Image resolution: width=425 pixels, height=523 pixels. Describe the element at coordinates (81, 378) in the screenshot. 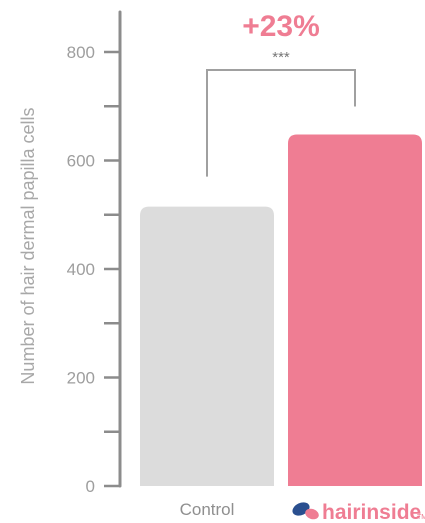

I see `y-tick-label: 200` at that location.